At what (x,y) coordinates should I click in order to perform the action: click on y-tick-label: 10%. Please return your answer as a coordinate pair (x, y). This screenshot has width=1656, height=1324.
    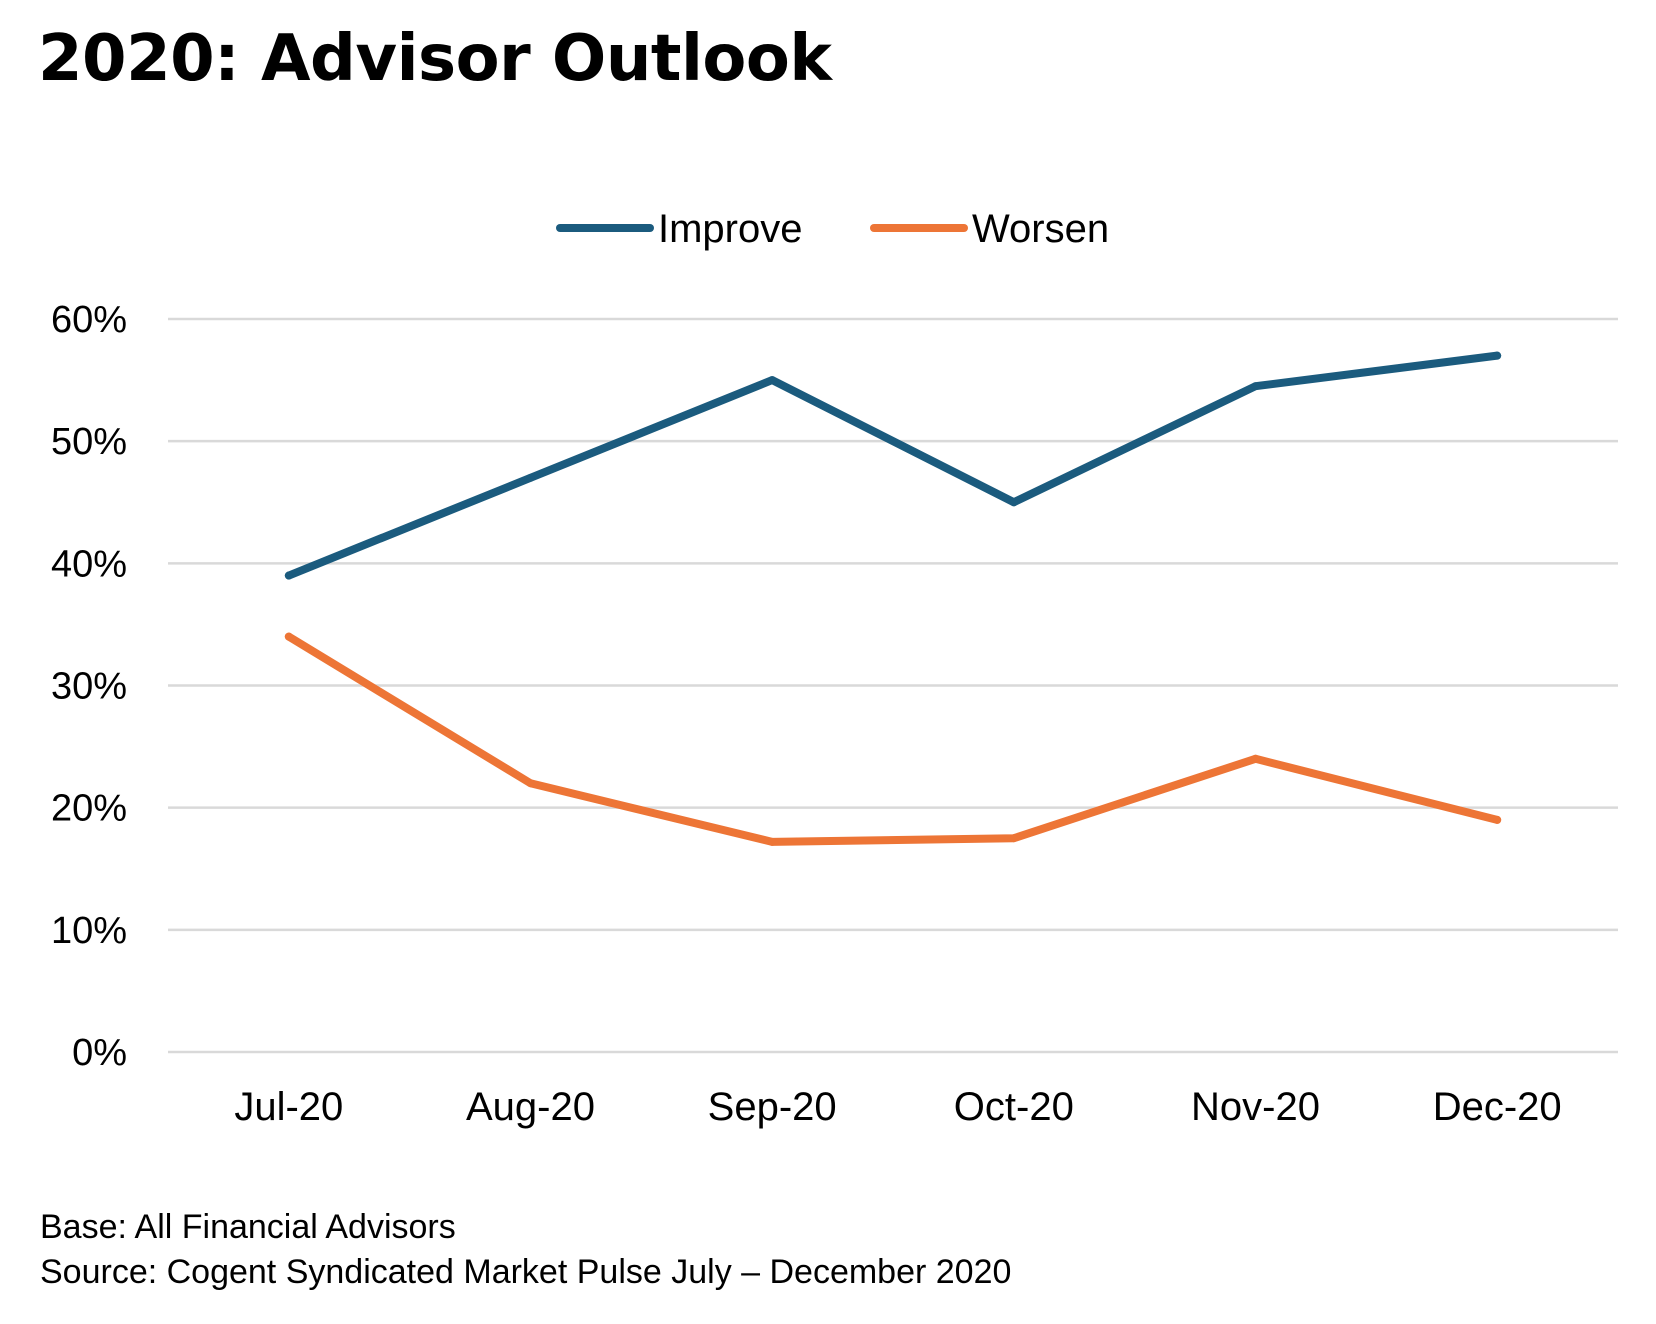
    Looking at the image, I should click on (89, 931).